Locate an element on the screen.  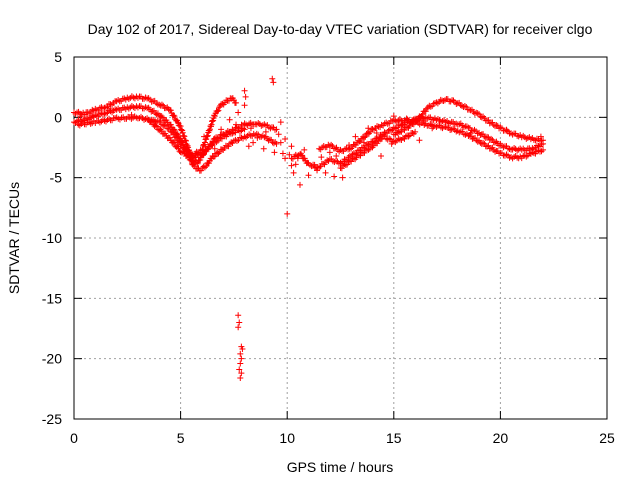
series-track-C is located at coordinates (157, 127).